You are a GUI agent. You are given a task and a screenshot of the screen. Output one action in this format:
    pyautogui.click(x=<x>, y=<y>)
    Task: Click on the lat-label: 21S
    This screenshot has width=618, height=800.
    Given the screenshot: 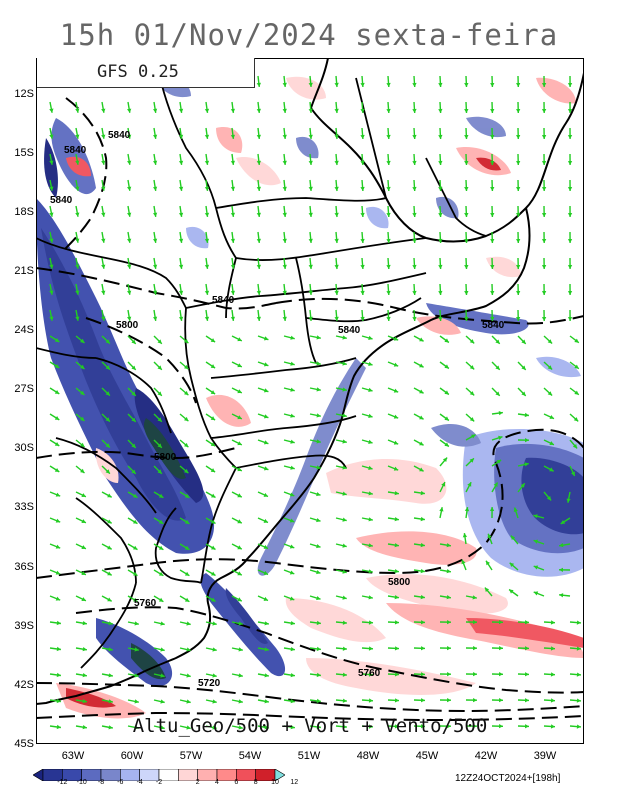 What is the action you would take?
    pyautogui.click(x=24, y=271)
    